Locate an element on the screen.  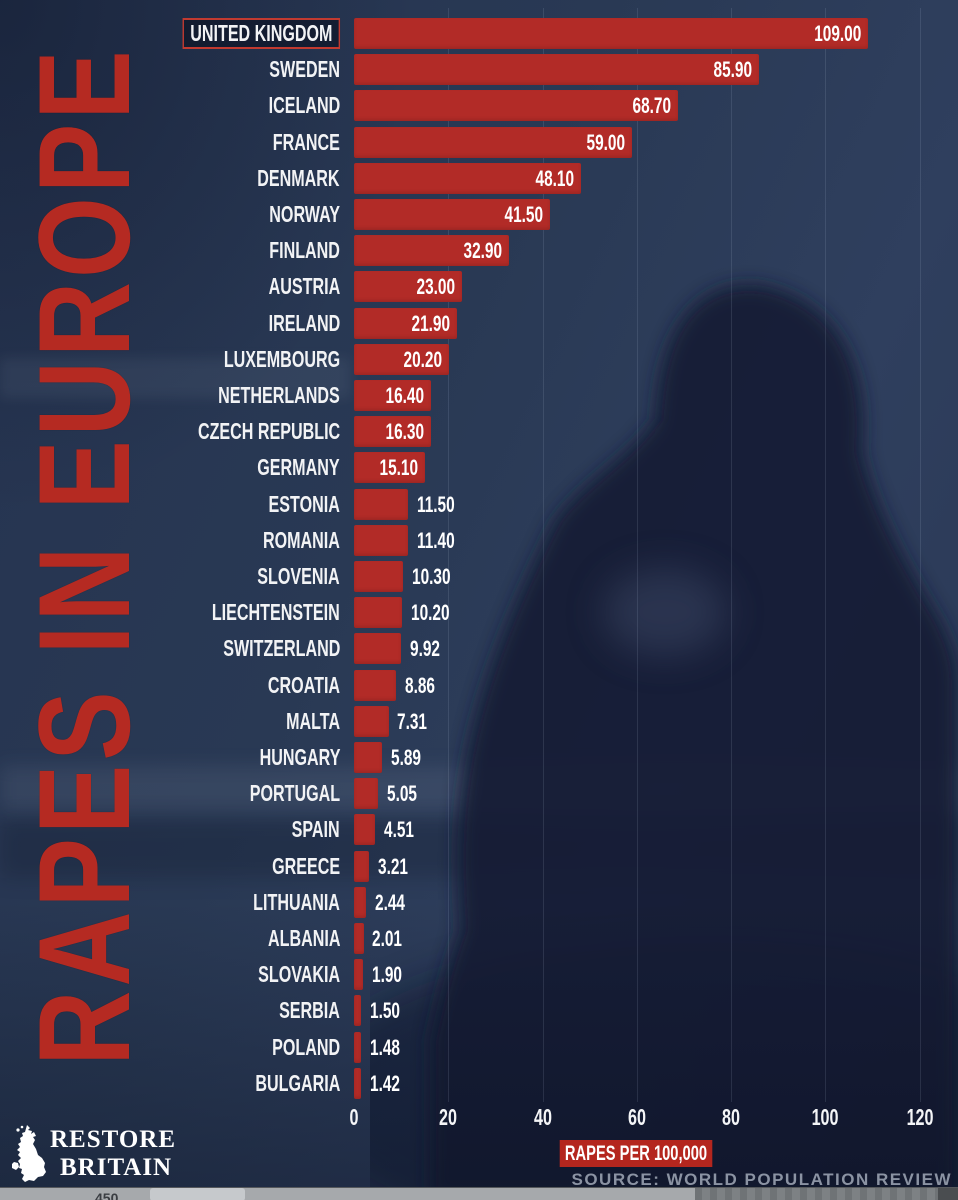
country-label-cell: POLAND is located at coordinates (170, 1047).